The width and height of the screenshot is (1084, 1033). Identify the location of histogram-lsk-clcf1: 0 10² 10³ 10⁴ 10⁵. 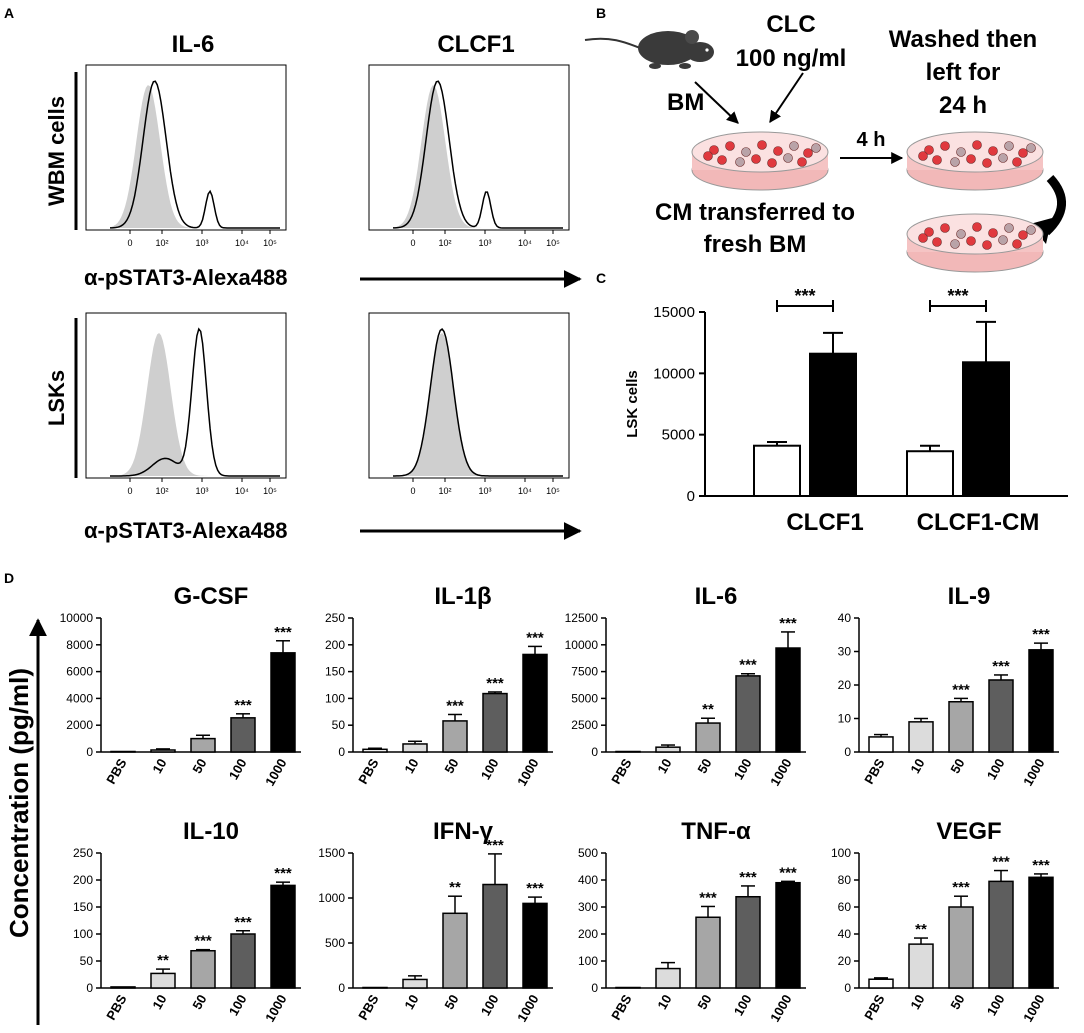
(469, 404).